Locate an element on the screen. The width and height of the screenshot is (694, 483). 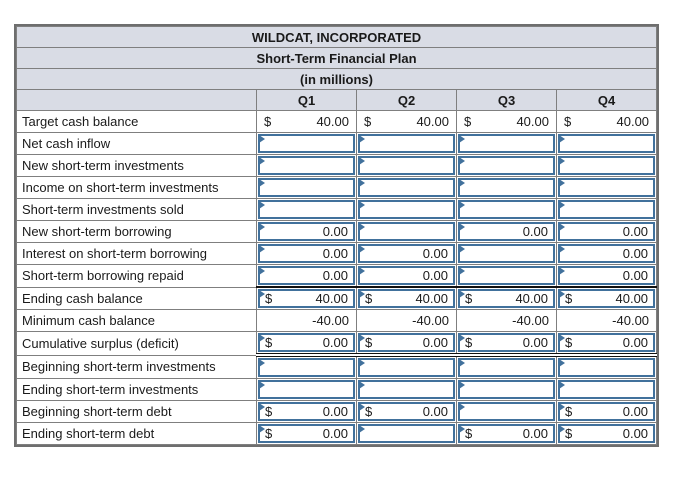
table-row: Short-term investments sold is located at coordinates (337, 209).